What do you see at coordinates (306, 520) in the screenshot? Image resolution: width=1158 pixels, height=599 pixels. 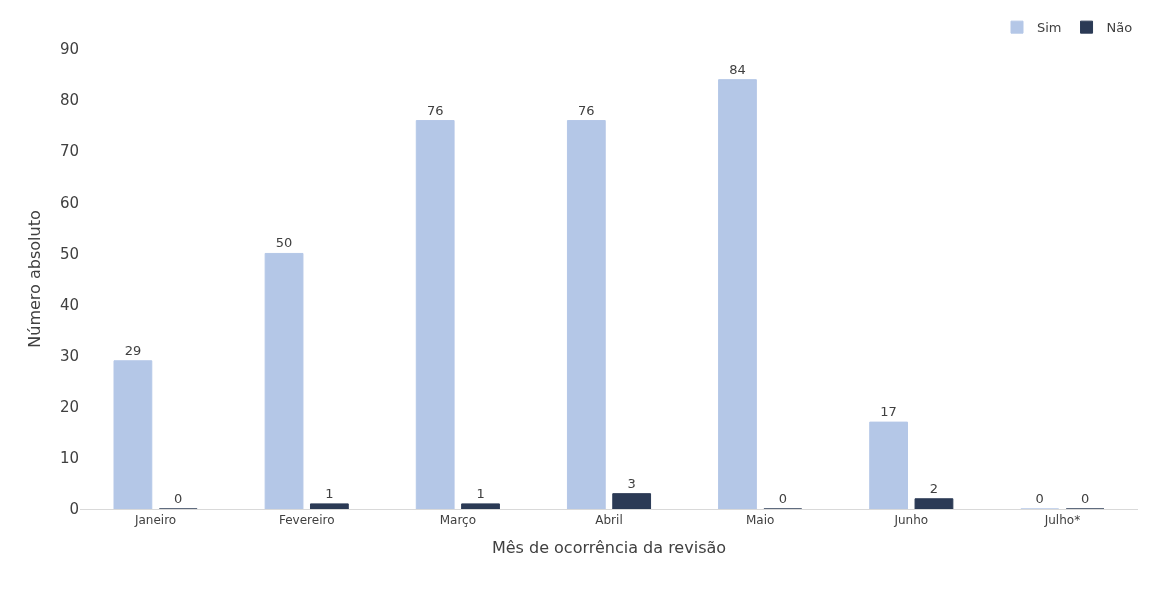 I see `x-tick-label: Fevereiro` at bounding box center [306, 520].